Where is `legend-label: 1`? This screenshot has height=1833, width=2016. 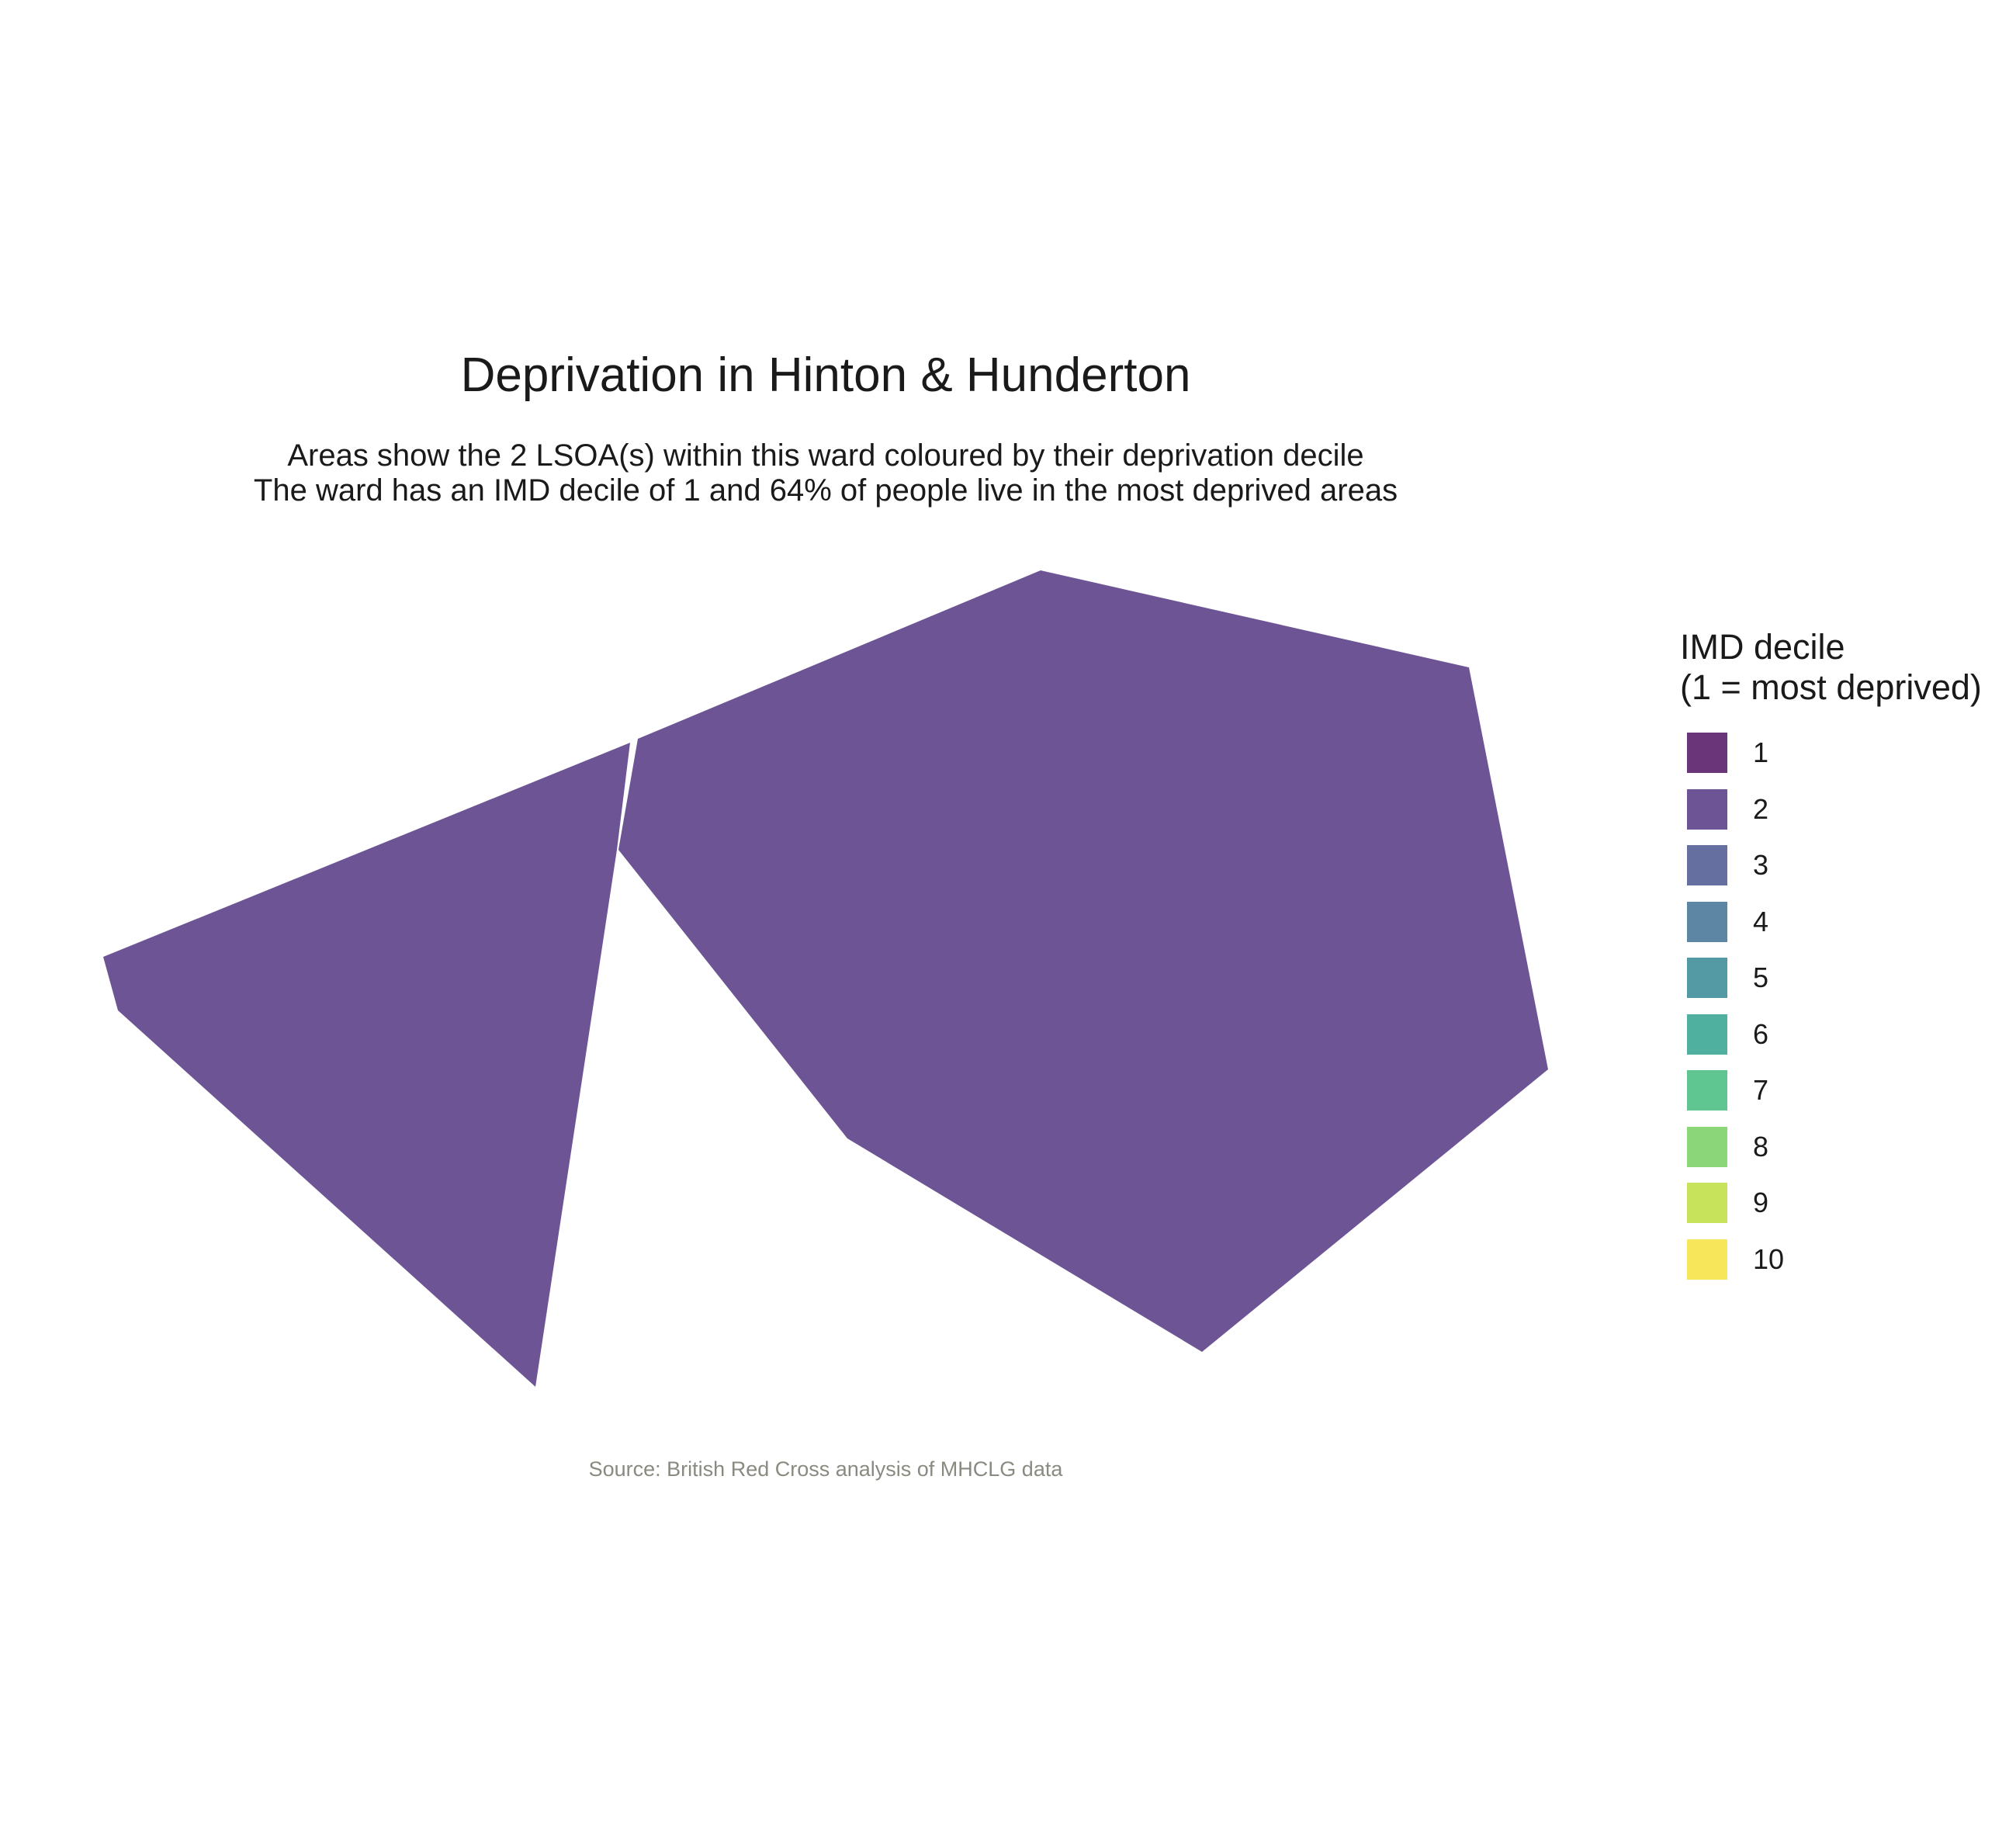
legend-label: 1 is located at coordinates (1761, 752).